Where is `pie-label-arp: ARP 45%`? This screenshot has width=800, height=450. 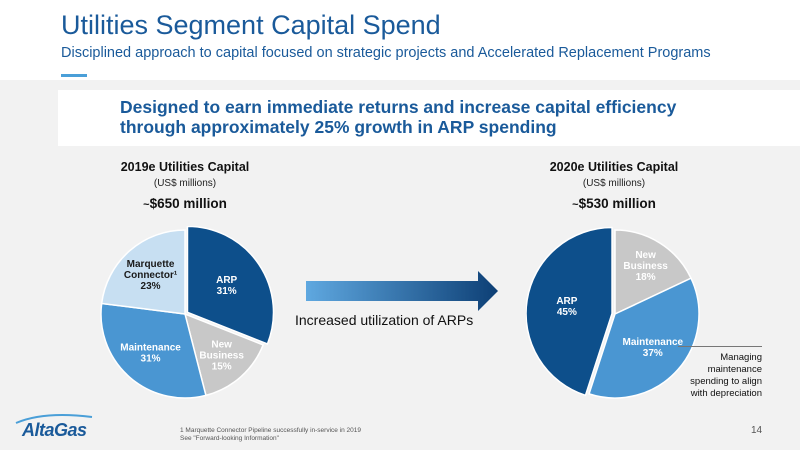 pie-label-arp: ARP 45% is located at coordinates (566, 307).